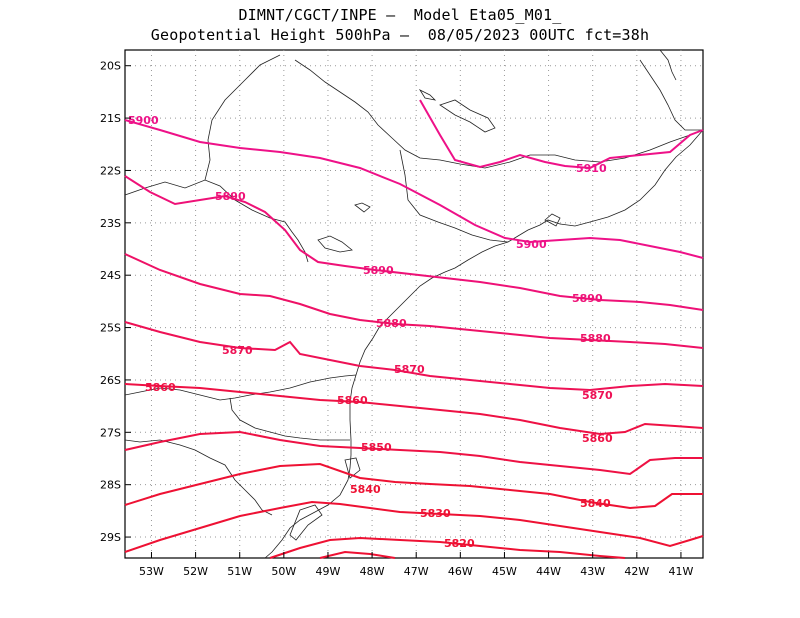 Image resolution: width=800 pixels, height=618 pixels. Describe the element at coordinates (110, 66) in the screenshot. I see `lat-tick-label: 20S` at that location.